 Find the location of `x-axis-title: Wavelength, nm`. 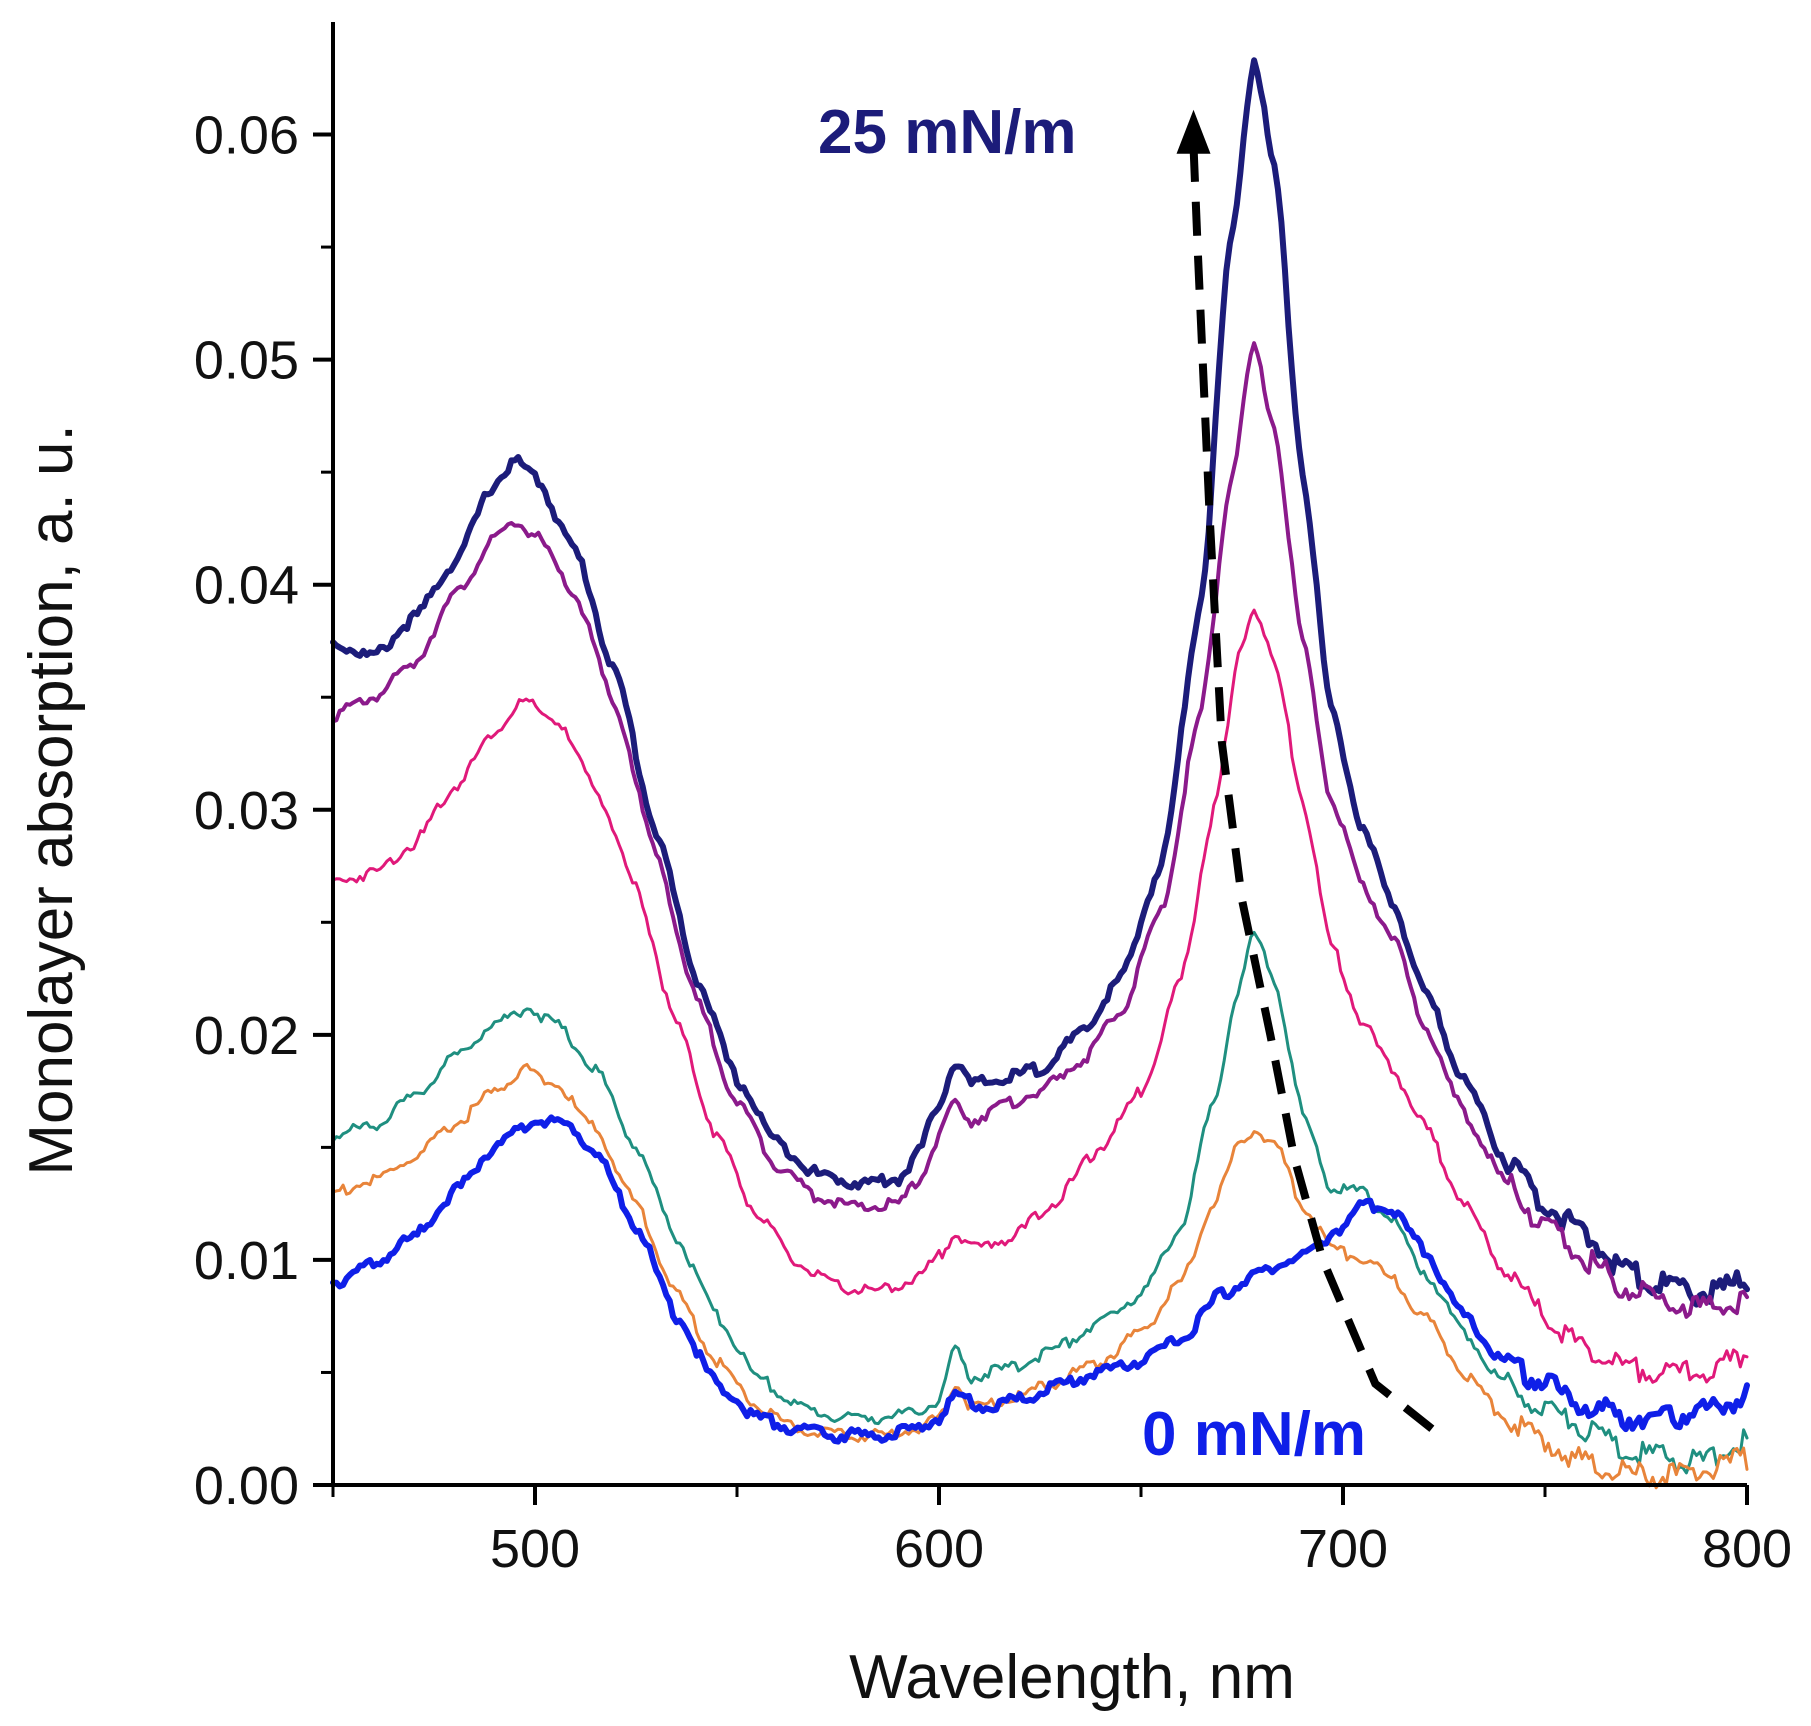

x-axis-title: Wavelength, nm is located at coordinates (1072, 1677).